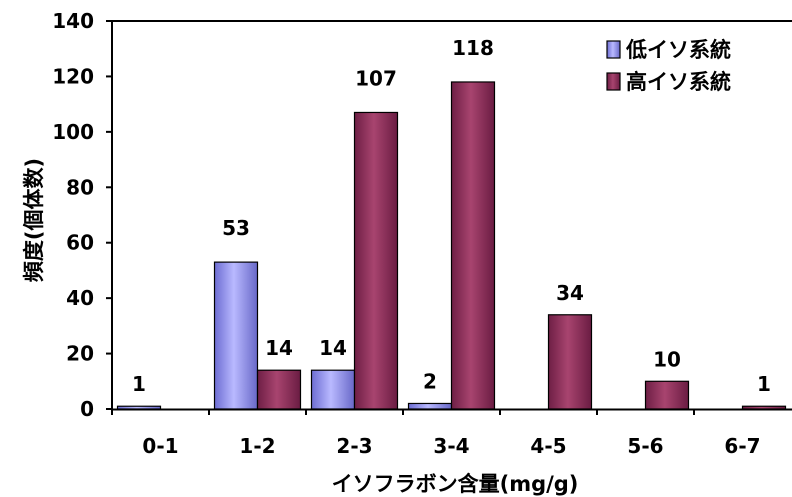 The width and height of the screenshot is (792, 497). Describe the element at coordinates (257, 446) in the screenshot. I see `x-tick-label: 1-2` at that location.